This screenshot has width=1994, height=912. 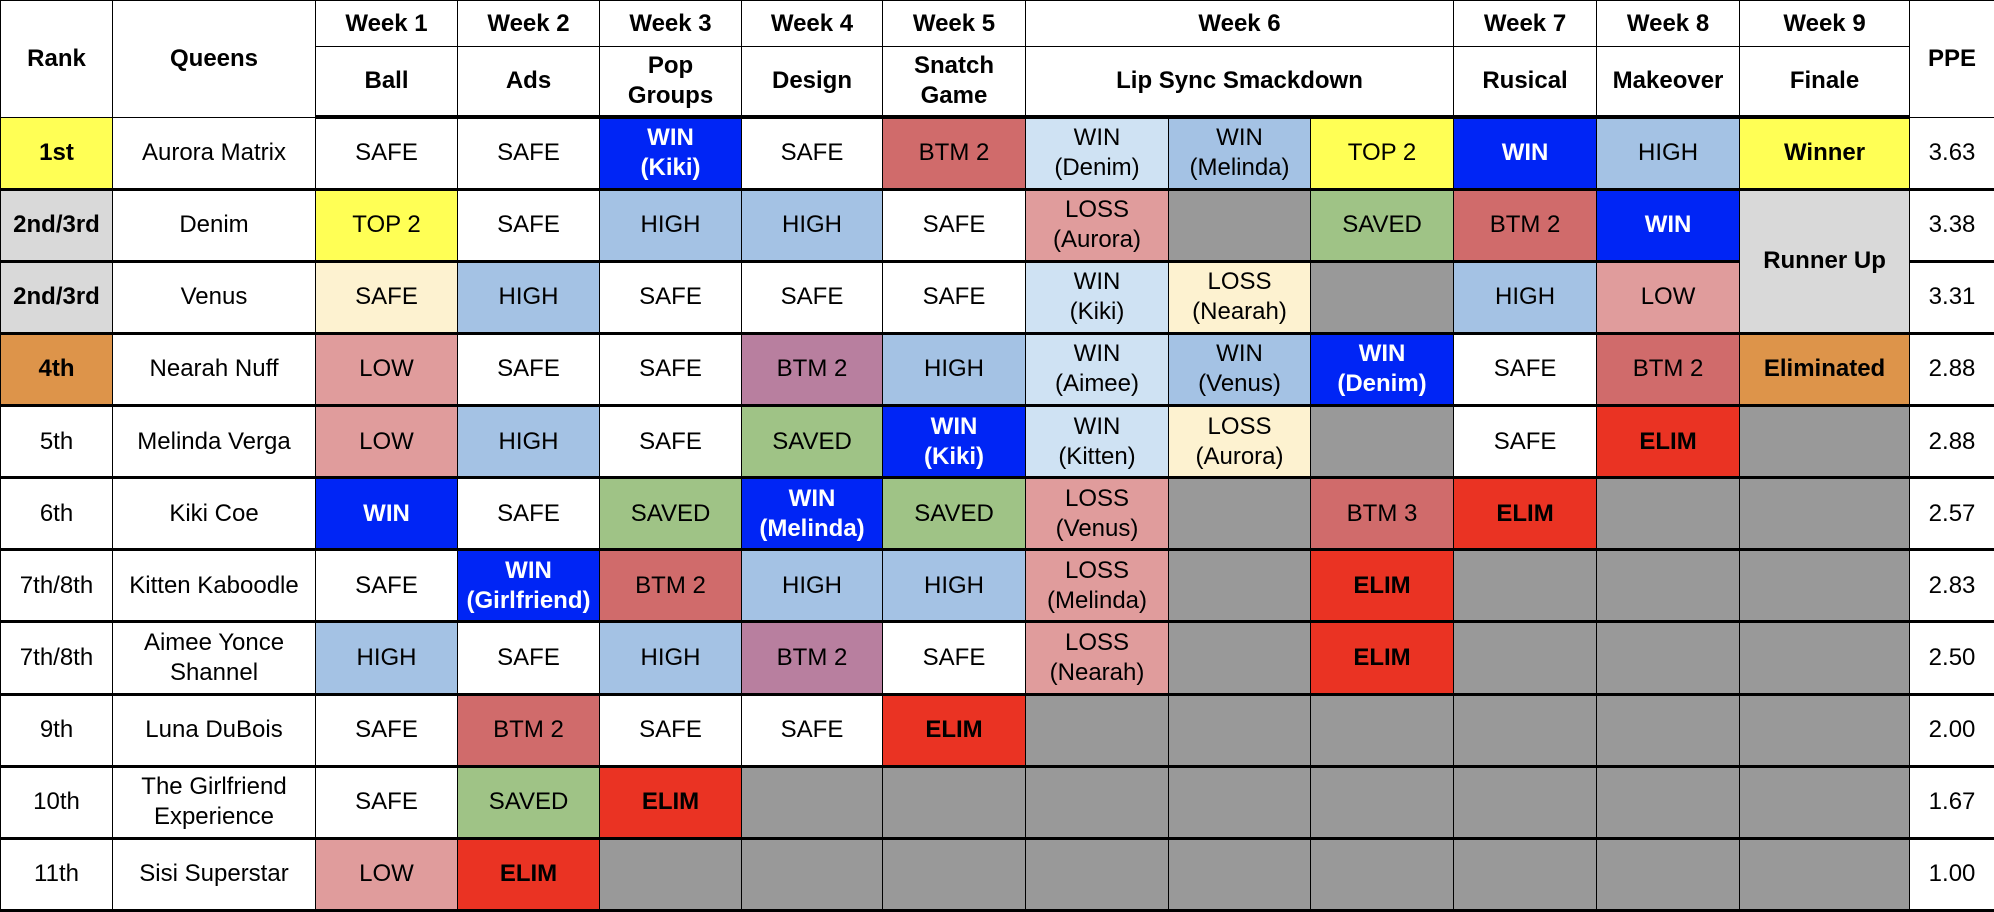 What do you see at coordinates (812, 82) in the screenshot?
I see `header-challenge: Design` at bounding box center [812, 82].